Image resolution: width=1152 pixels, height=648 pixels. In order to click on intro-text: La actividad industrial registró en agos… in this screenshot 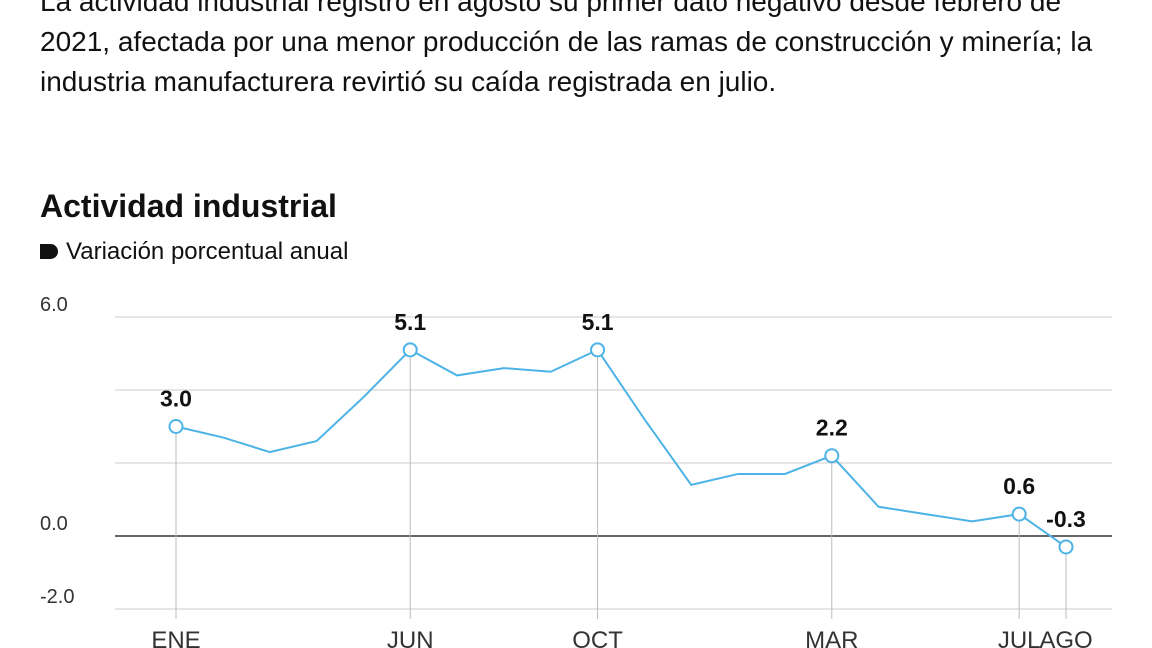, I will do `click(566, 48)`.